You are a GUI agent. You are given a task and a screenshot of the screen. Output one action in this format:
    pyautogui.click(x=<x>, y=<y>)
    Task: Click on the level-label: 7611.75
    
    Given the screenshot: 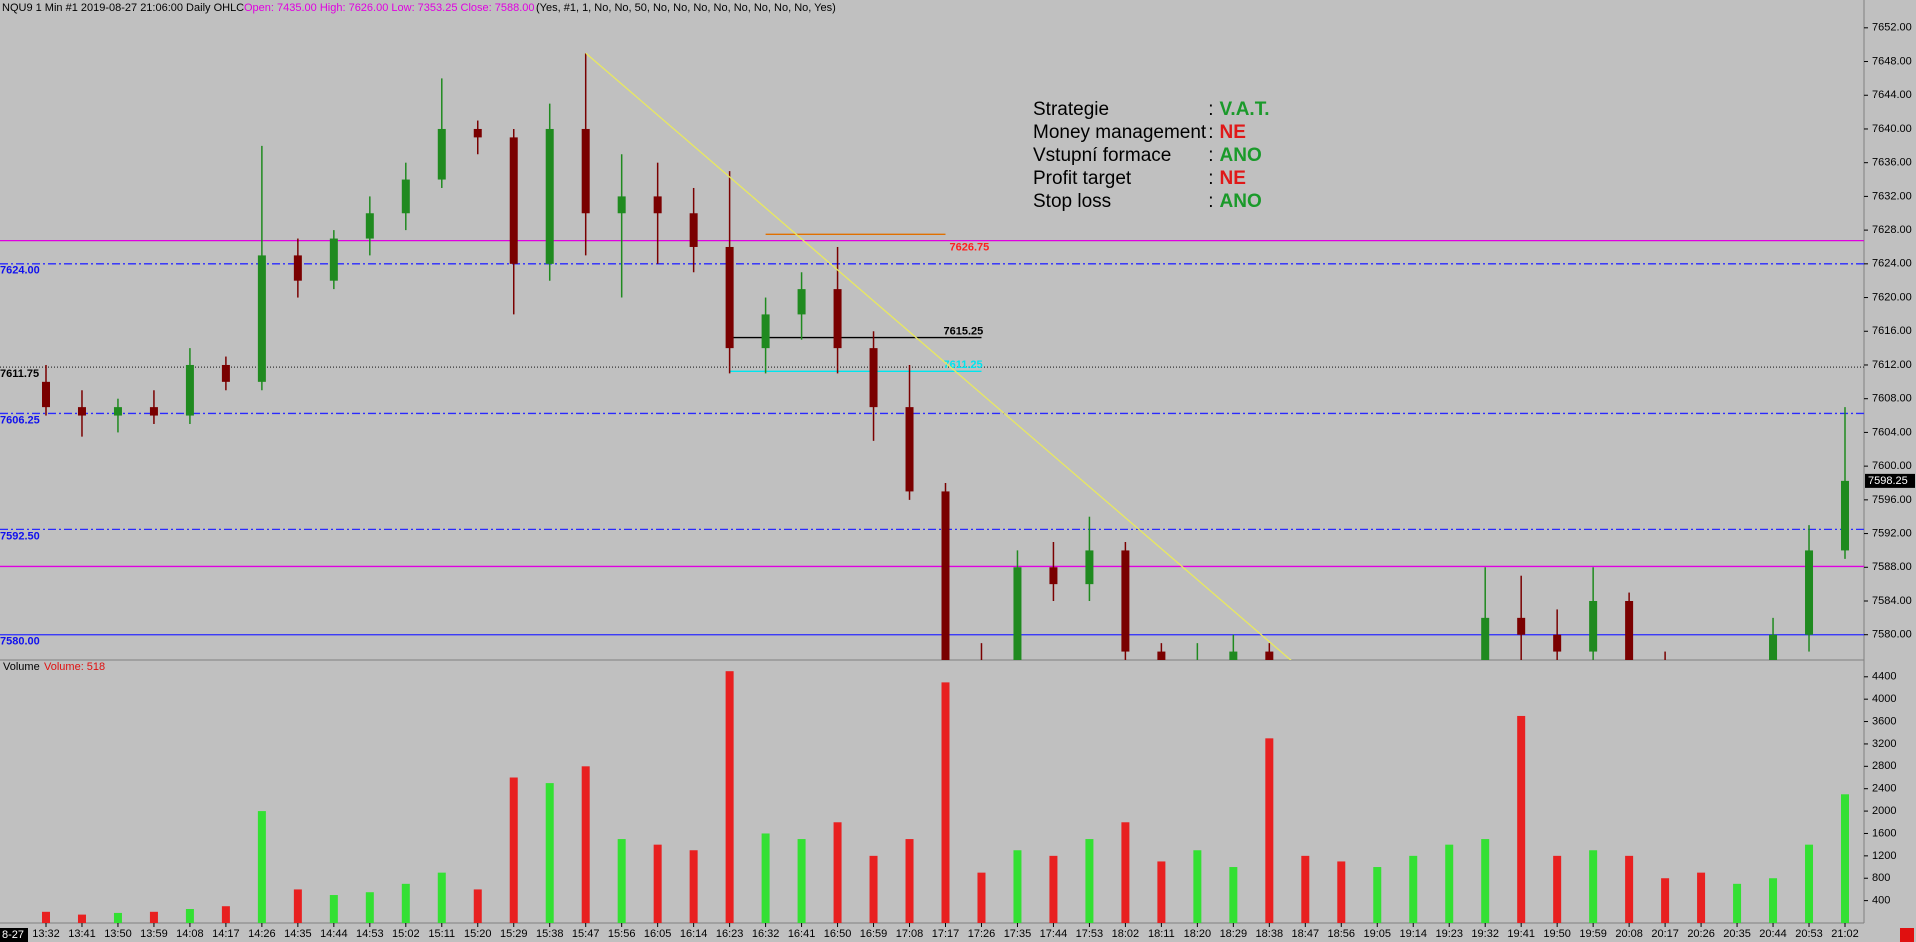 What is the action you would take?
    pyautogui.click(x=19, y=374)
    